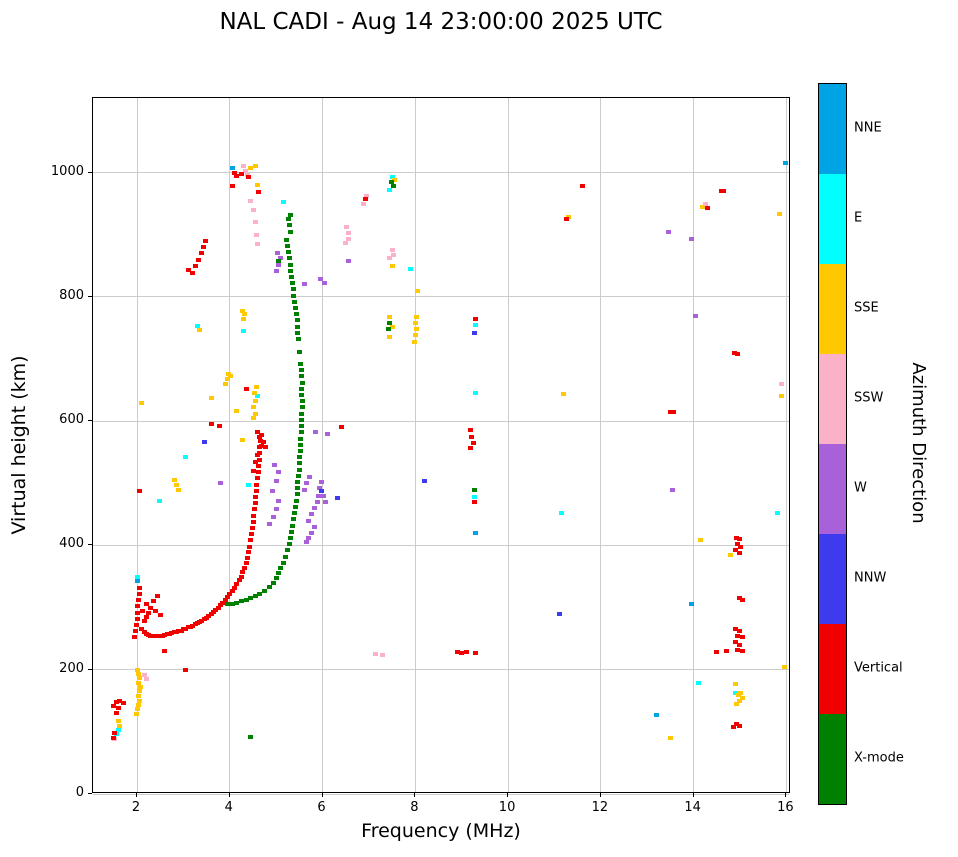 This screenshot has height=857, width=958. What do you see at coordinates (425, 481) in the screenshot?
I see `data-point-nnw` at bounding box center [425, 481].